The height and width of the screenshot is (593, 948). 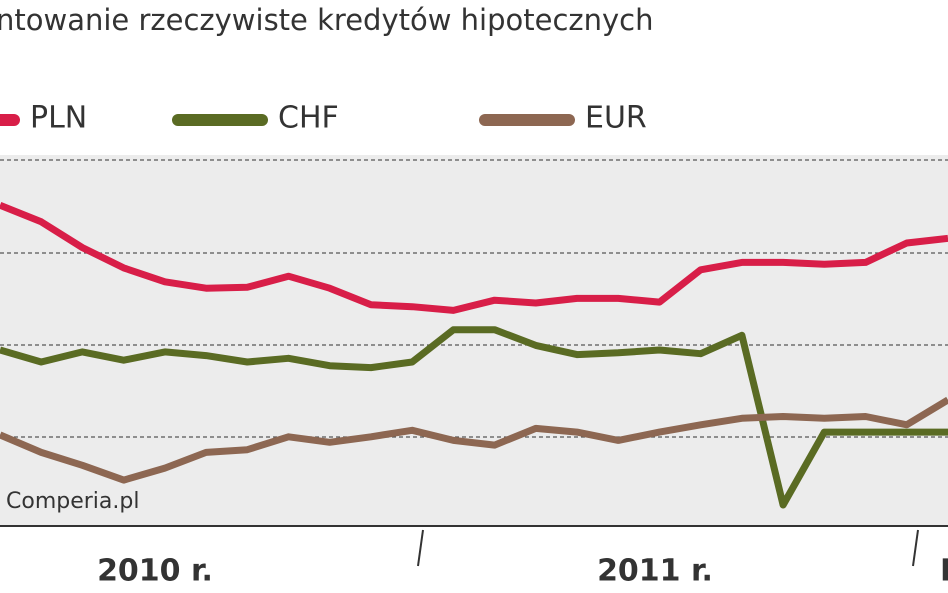 I want to click on period-label: 2011 r., so click(x=655, y=571).